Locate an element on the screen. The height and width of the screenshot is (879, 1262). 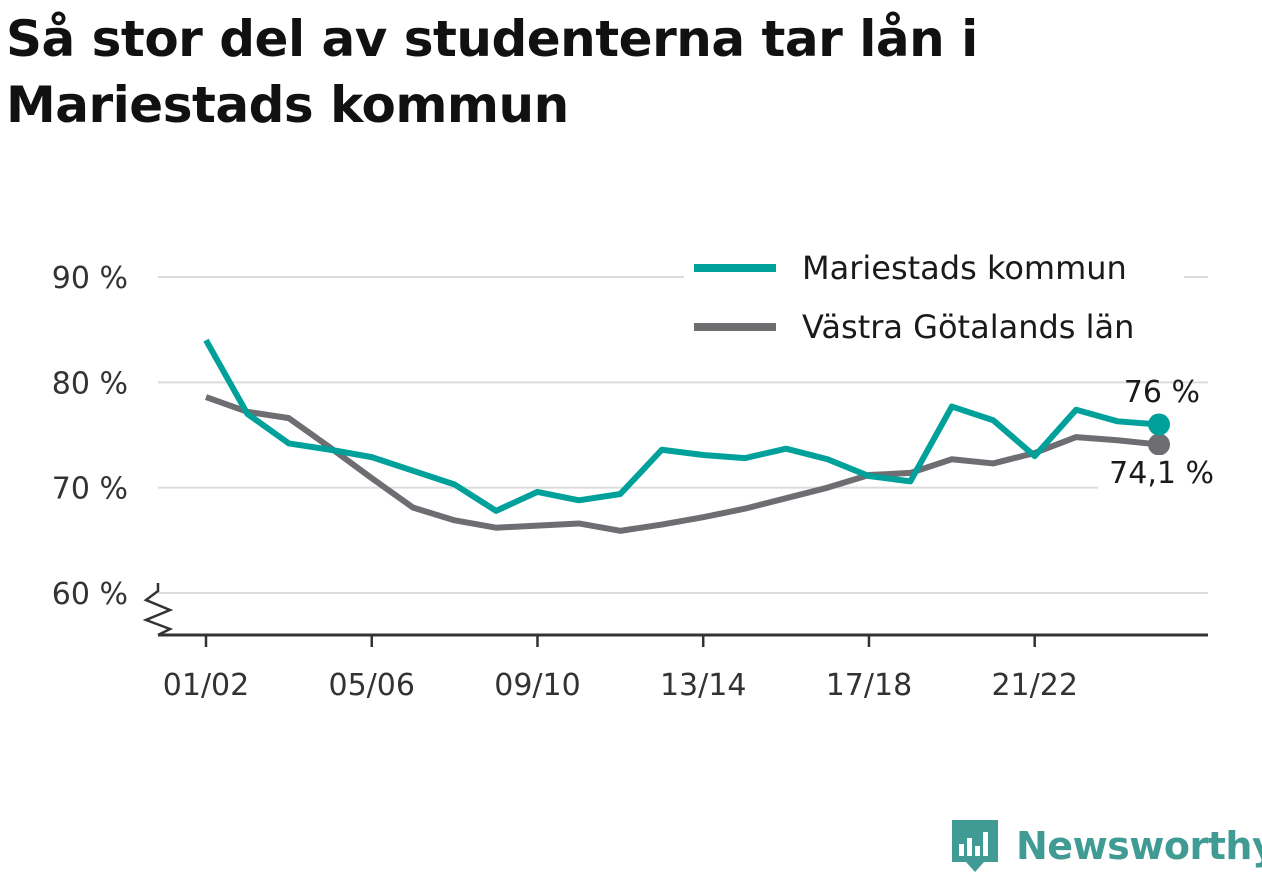
end-label: 74,1 % is located at coordinates (1161, 473).